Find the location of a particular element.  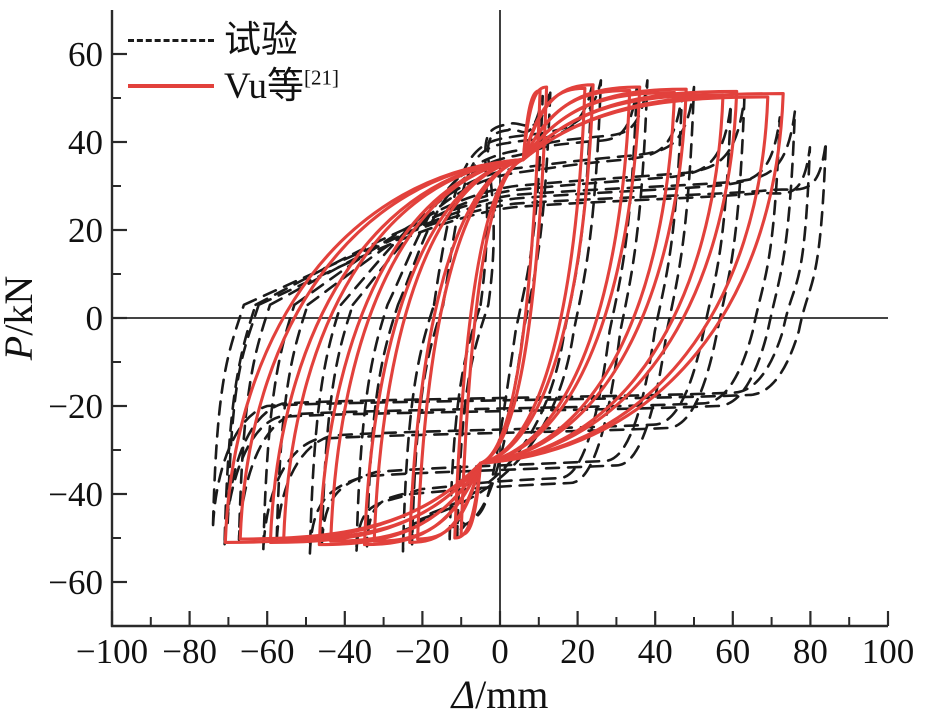

x-tick-label: −60 is located at coordinates (267, 651).